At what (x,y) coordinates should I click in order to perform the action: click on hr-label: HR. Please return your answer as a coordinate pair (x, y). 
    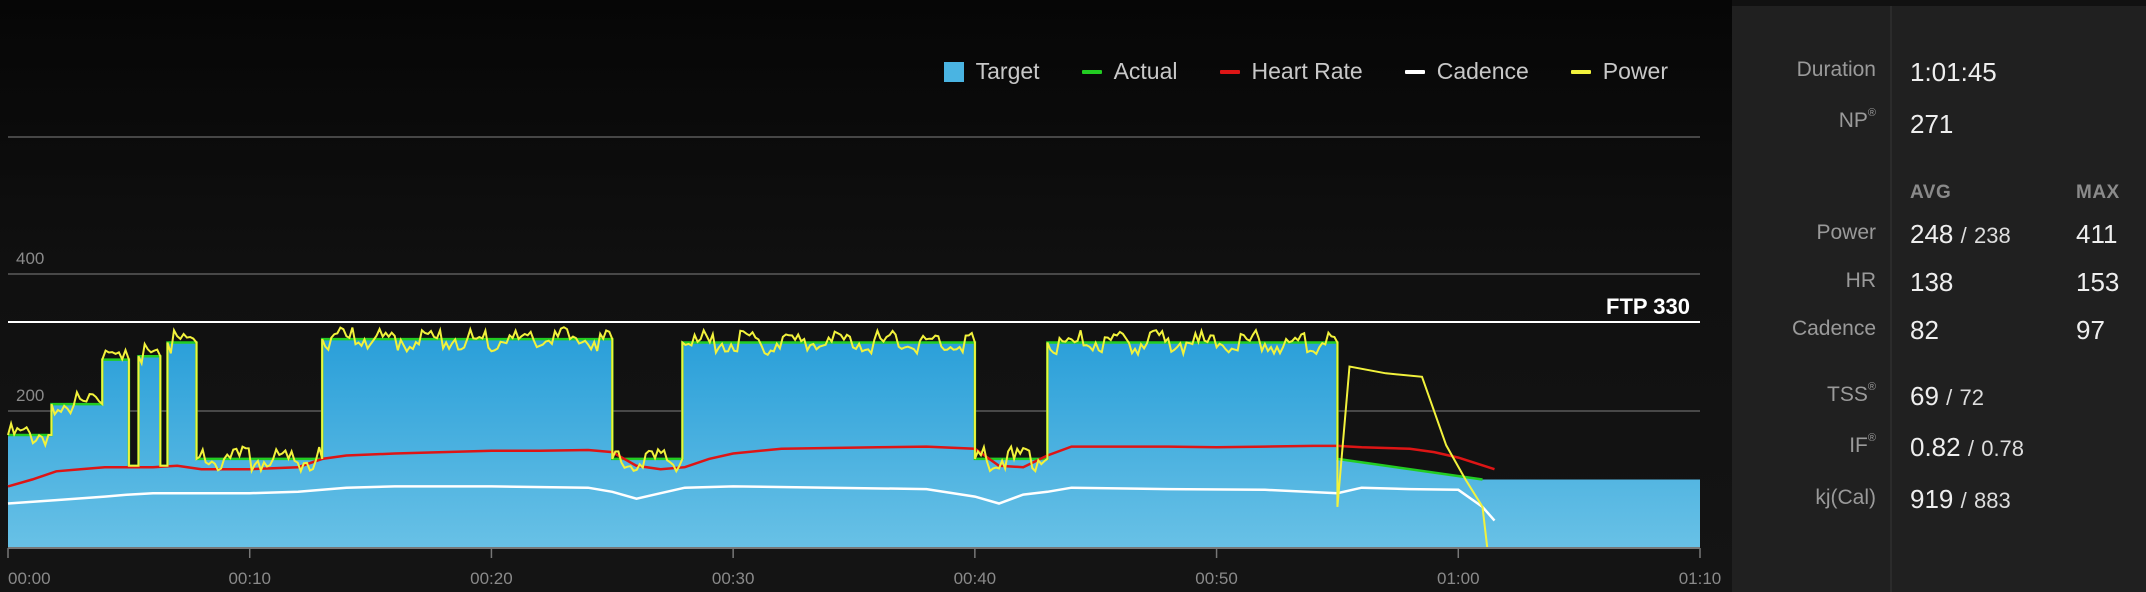
    Looking at the image, I should click on (1860, 280).